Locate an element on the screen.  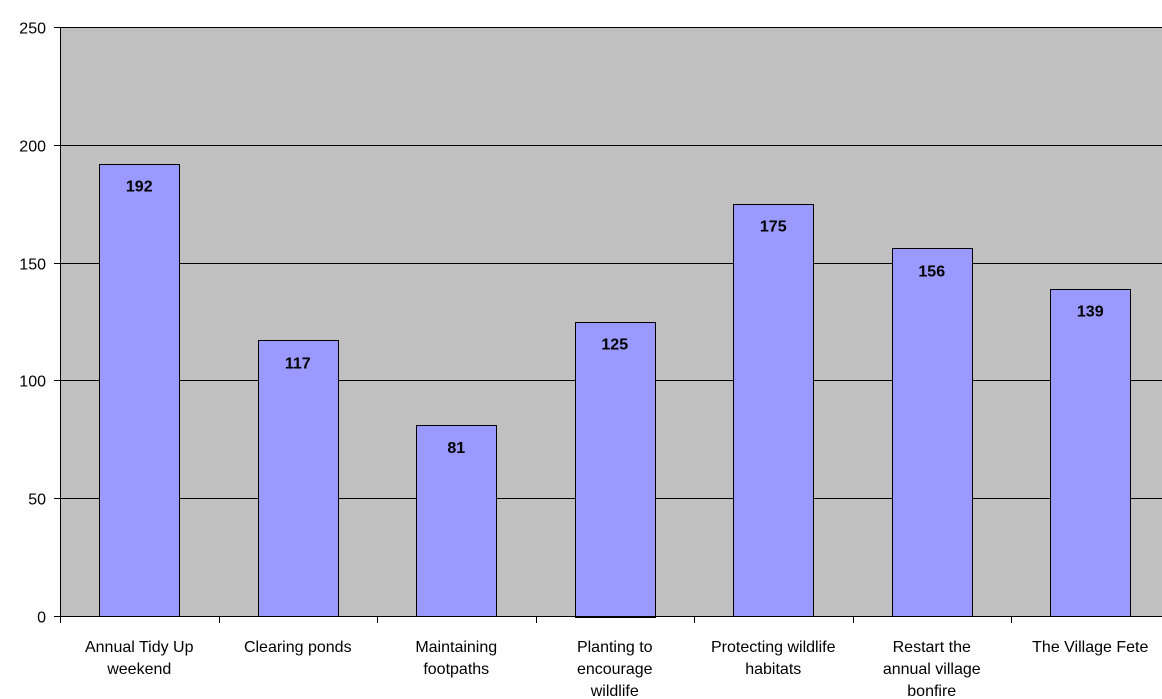
y-tick-labels: 0 50 100 150 200 250 is located at coordinates (32, 324).